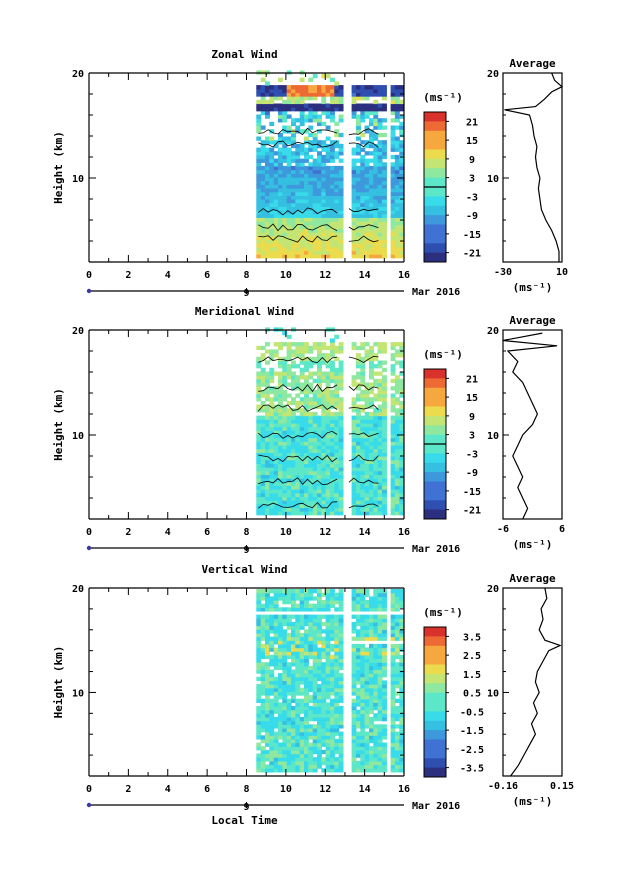  Describe the element at coordinates (472, 511) in the screenshot. I see `colorbar-tick-label: -21` at that location.